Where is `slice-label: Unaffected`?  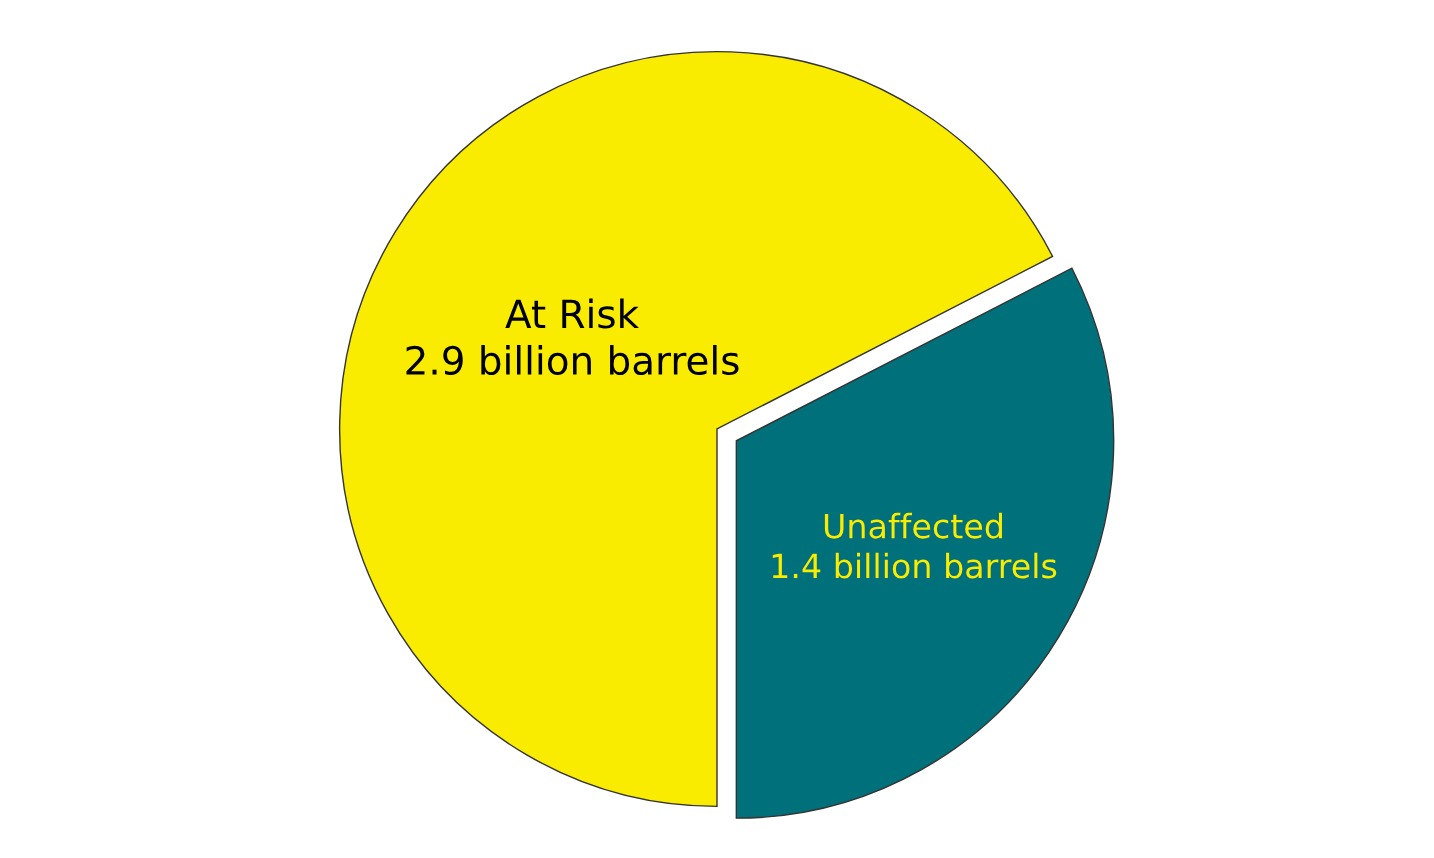
slice-label: Unaffected is located at coordinates (913, 525).